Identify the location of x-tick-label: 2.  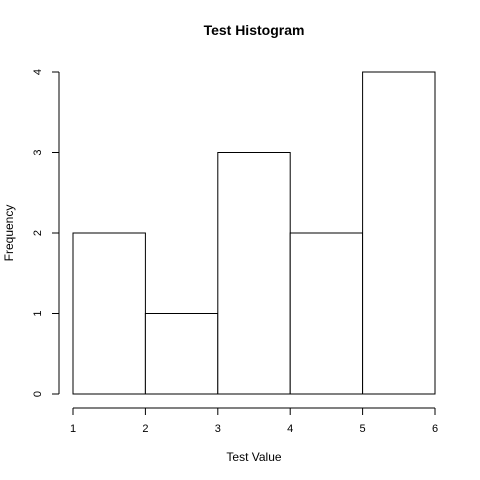
(145, 429).